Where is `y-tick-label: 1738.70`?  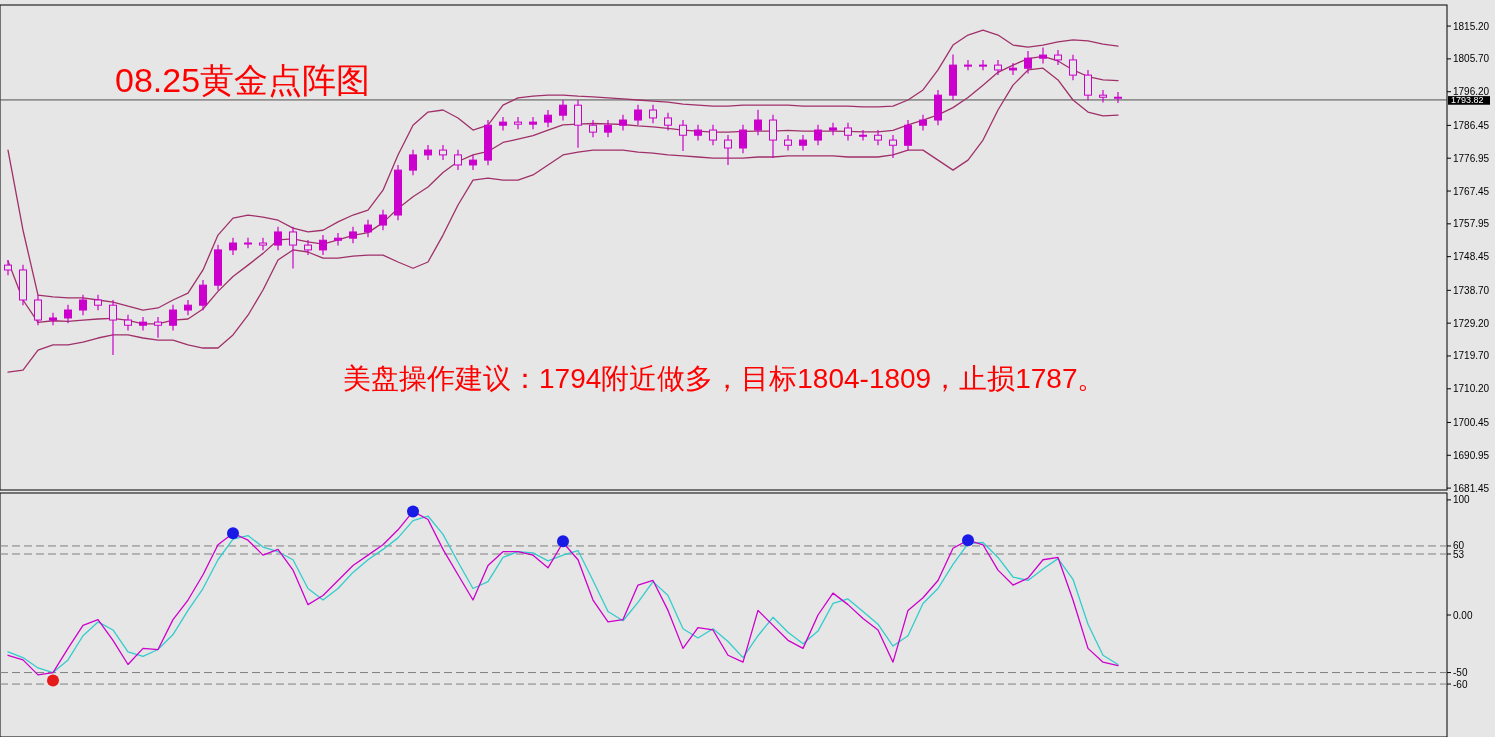 y-tick-label: 1738.70 is located at coordinates (1471, 290).